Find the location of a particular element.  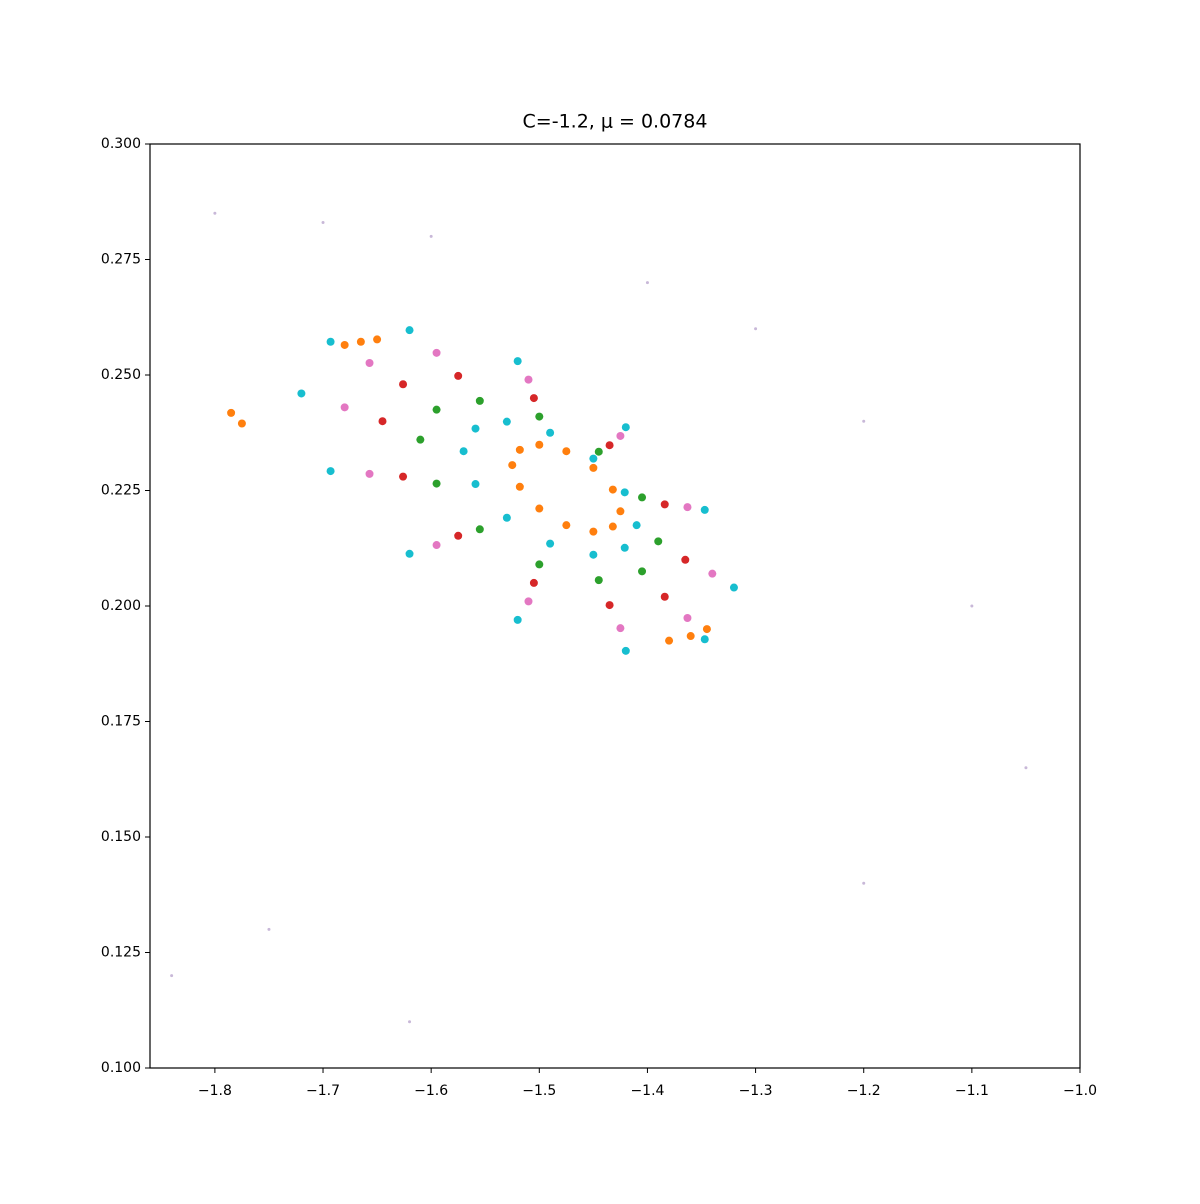

y-tick-label: 0.200 is located at coordinates (121, 606).